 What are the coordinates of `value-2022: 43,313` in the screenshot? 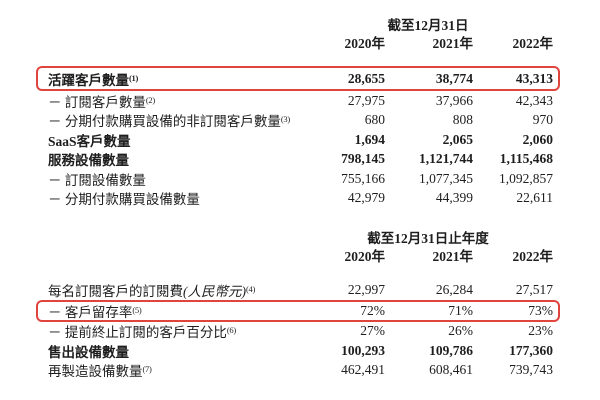 It's located at (534, 78).